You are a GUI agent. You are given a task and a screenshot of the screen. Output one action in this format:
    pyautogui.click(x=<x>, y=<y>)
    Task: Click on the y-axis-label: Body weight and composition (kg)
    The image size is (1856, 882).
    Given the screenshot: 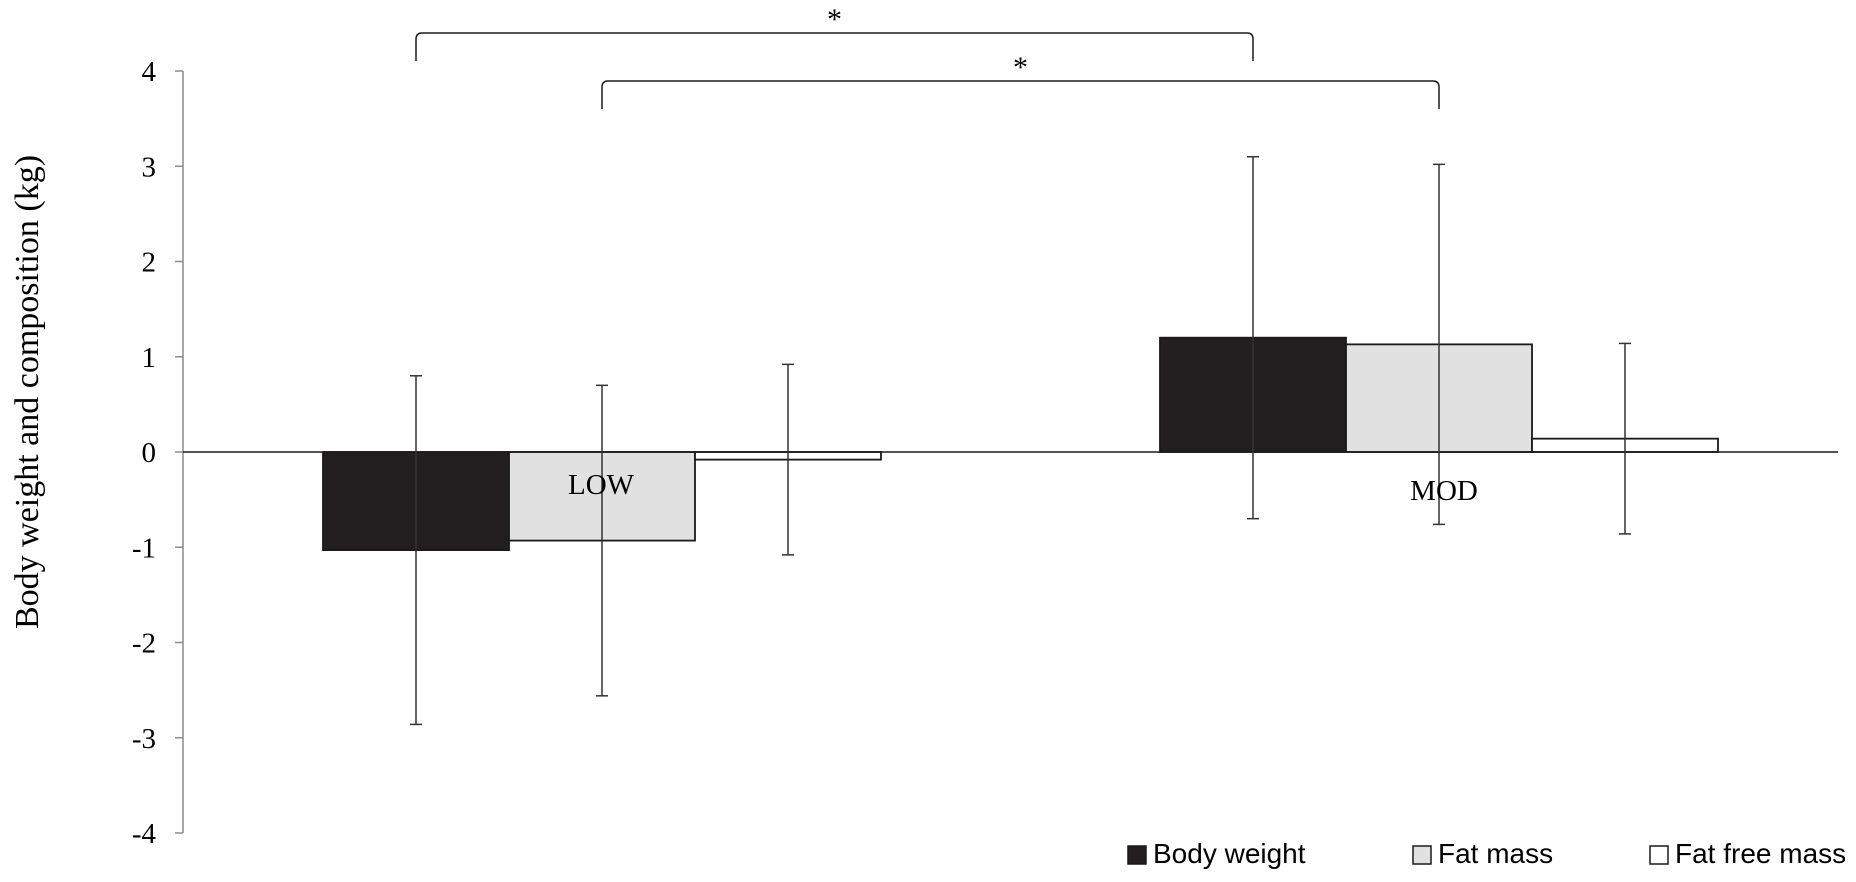 What is the action you would take?
    pyautogui.click(x=27, y=392)
    